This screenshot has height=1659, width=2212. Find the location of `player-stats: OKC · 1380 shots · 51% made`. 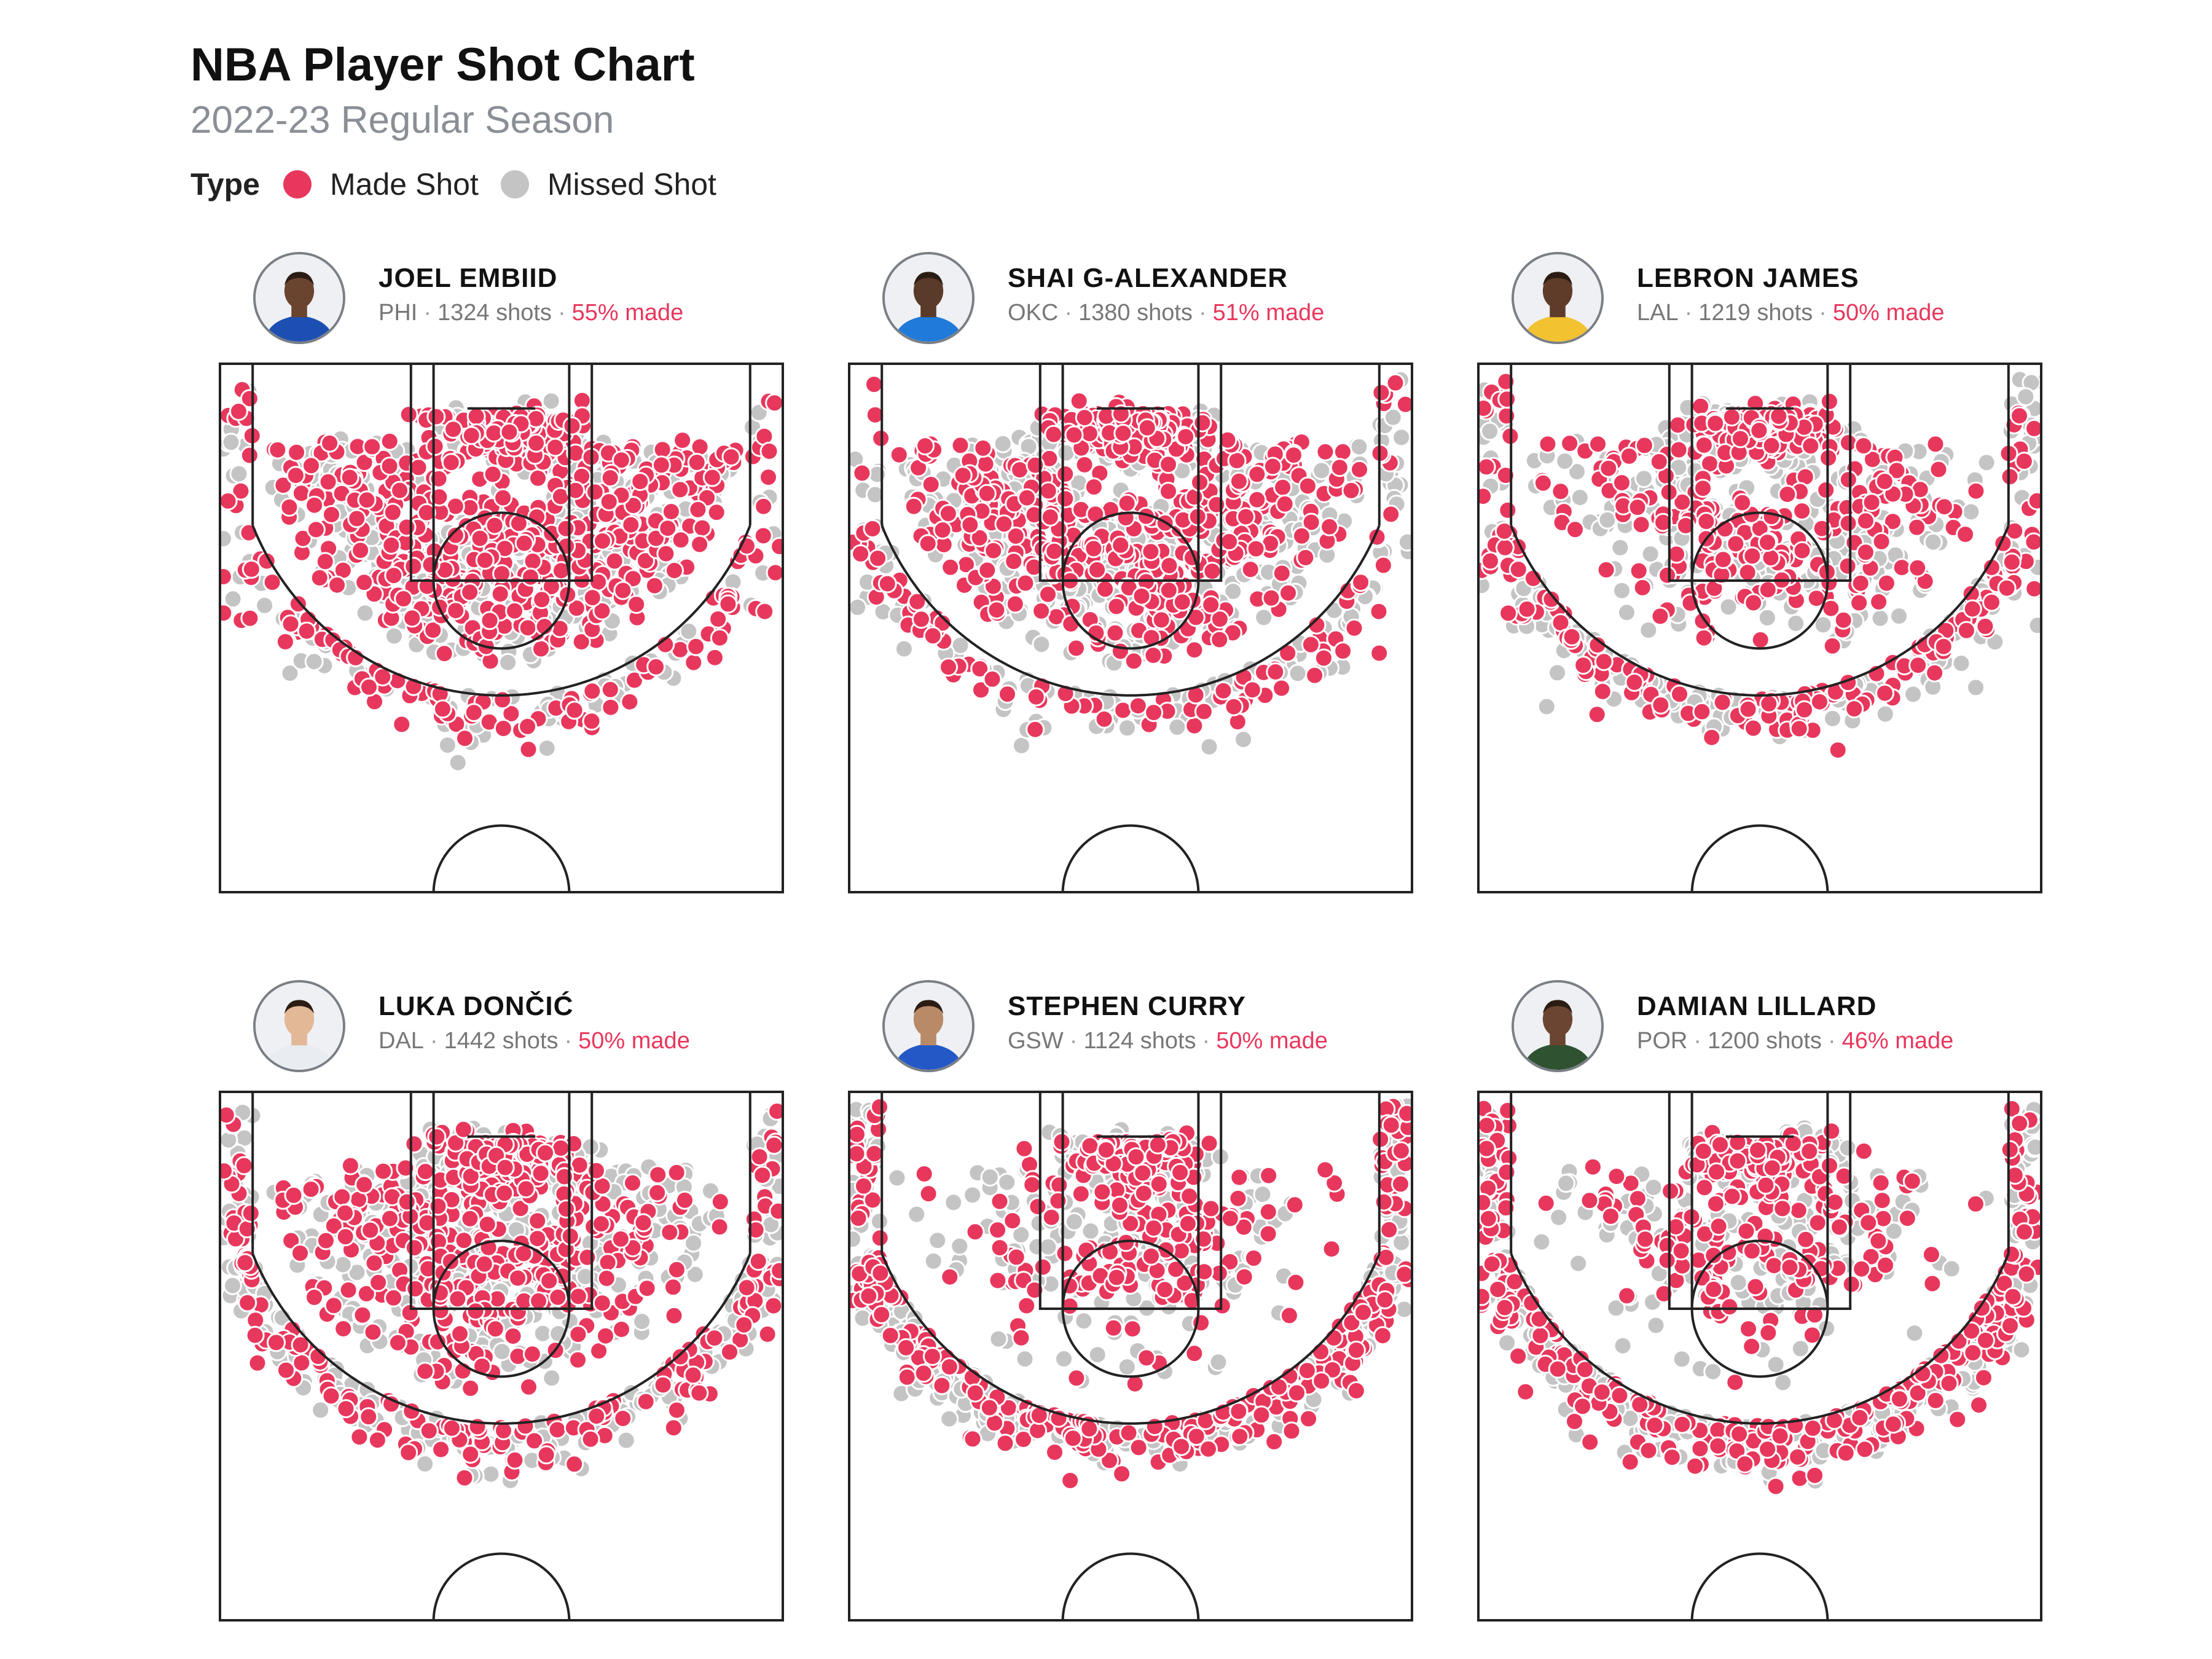

player-stats: OKC · 1380 shots · 51% made is located at coordinates (1166, 313).